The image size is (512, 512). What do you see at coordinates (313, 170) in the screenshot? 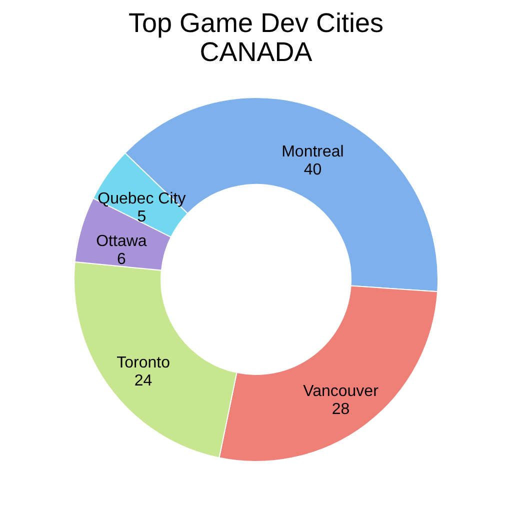
I see `data-label: 40` at bounding box center [313, 170].